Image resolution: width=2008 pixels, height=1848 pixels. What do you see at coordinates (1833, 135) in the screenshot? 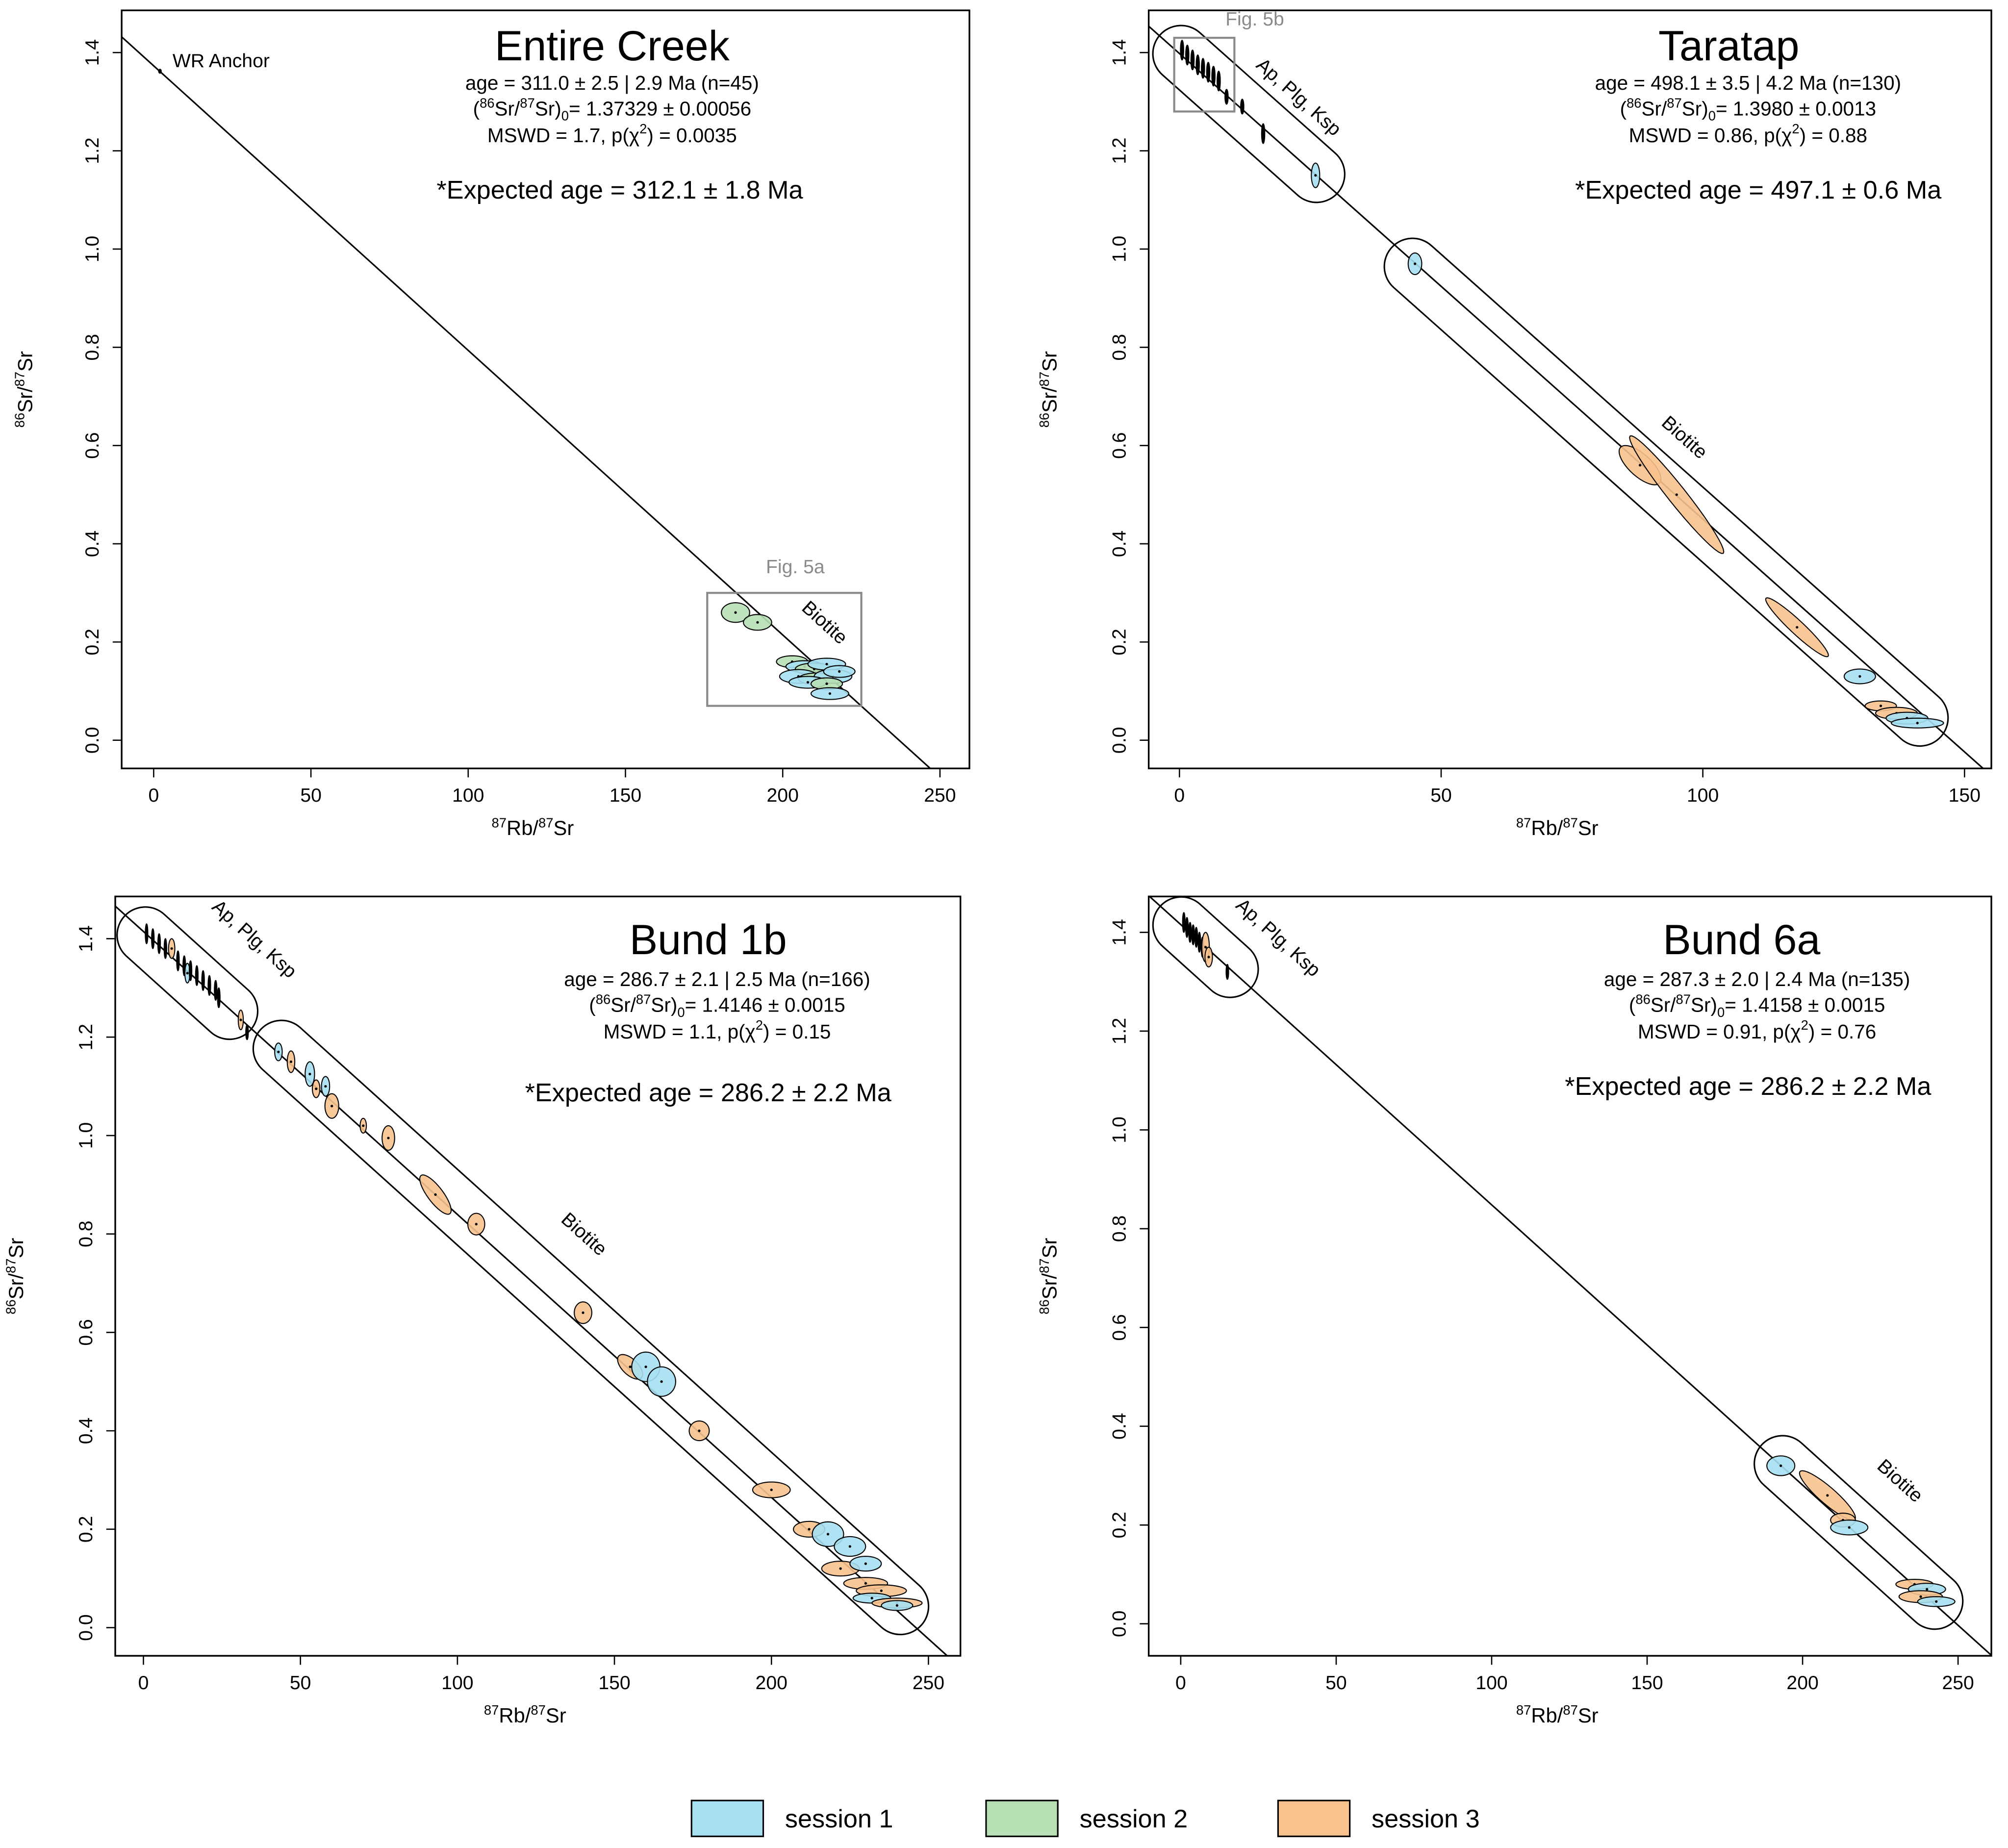
I see `text-part: ) = 0.88` at bounding box center [1833, 135].